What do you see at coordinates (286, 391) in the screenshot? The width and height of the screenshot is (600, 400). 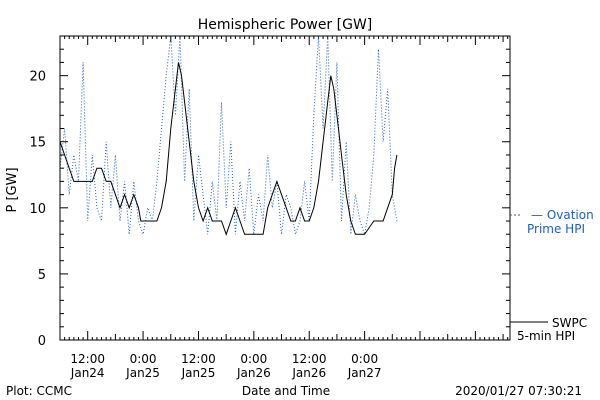 I see `x-axis-label: Date and Time` at bounding box center [286, 391].